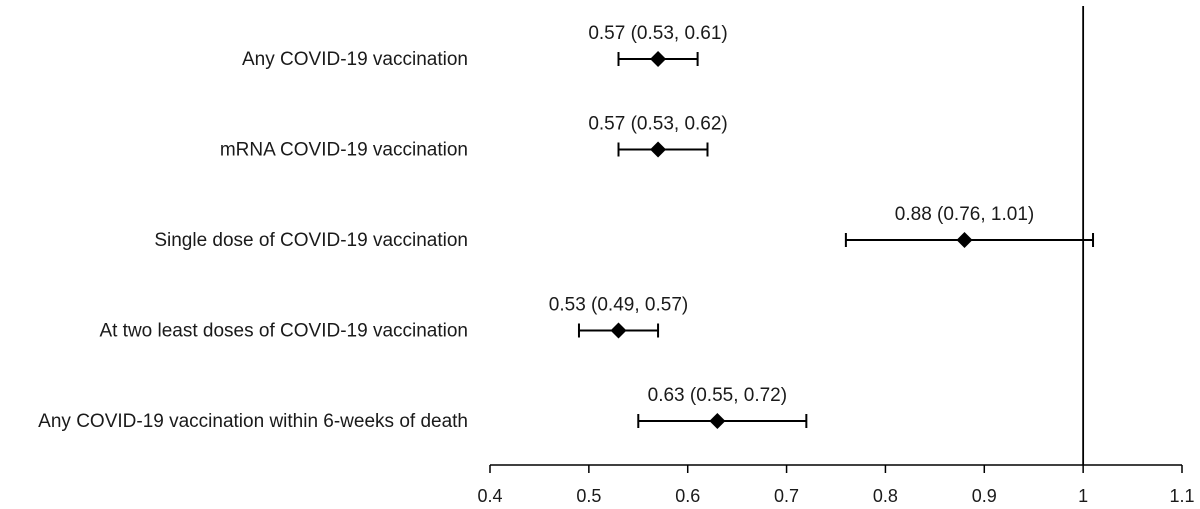 The height and width of the screenshot is (509, 1200). What do you see at coordinates (1083, 496) in the screenshot?
I see `x-tick-label: 1` at bounding box center [1083, 496].